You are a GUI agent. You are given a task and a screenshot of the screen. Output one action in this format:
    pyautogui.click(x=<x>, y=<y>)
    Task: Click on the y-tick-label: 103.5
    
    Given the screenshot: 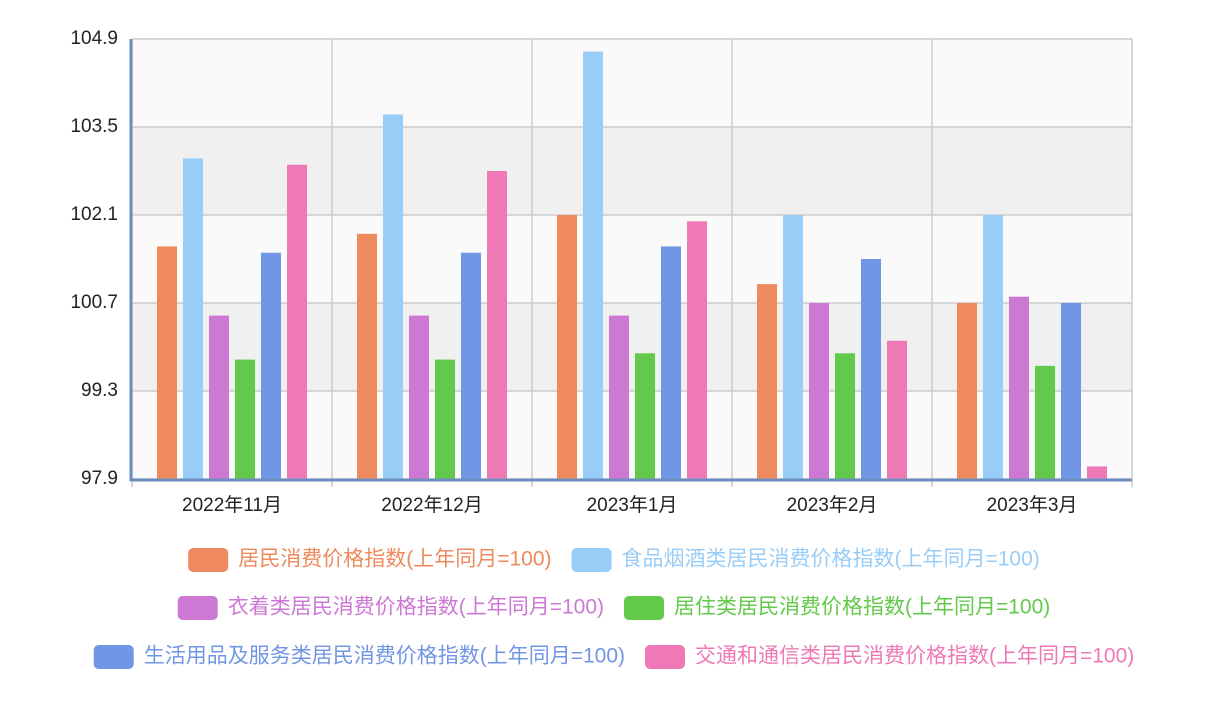 What is the action you would take?
    pyautogui.click(x=94, y=126)
    